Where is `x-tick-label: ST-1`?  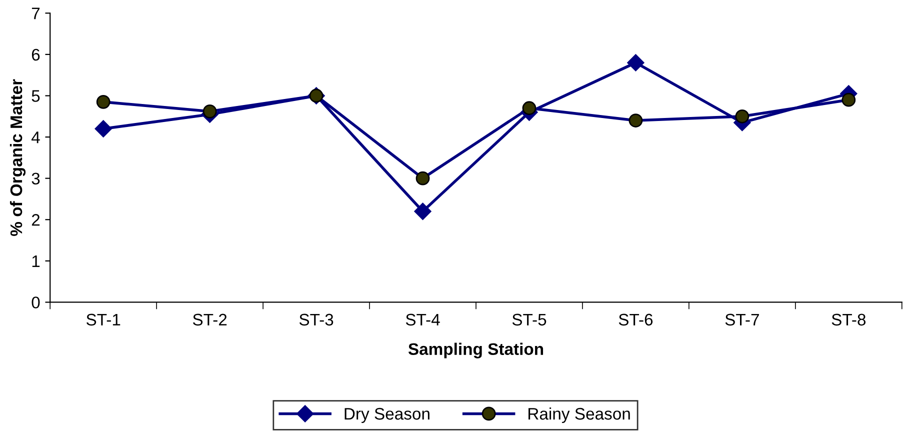 x-tick-label: ST-1 is located at coordinates (103, 320).